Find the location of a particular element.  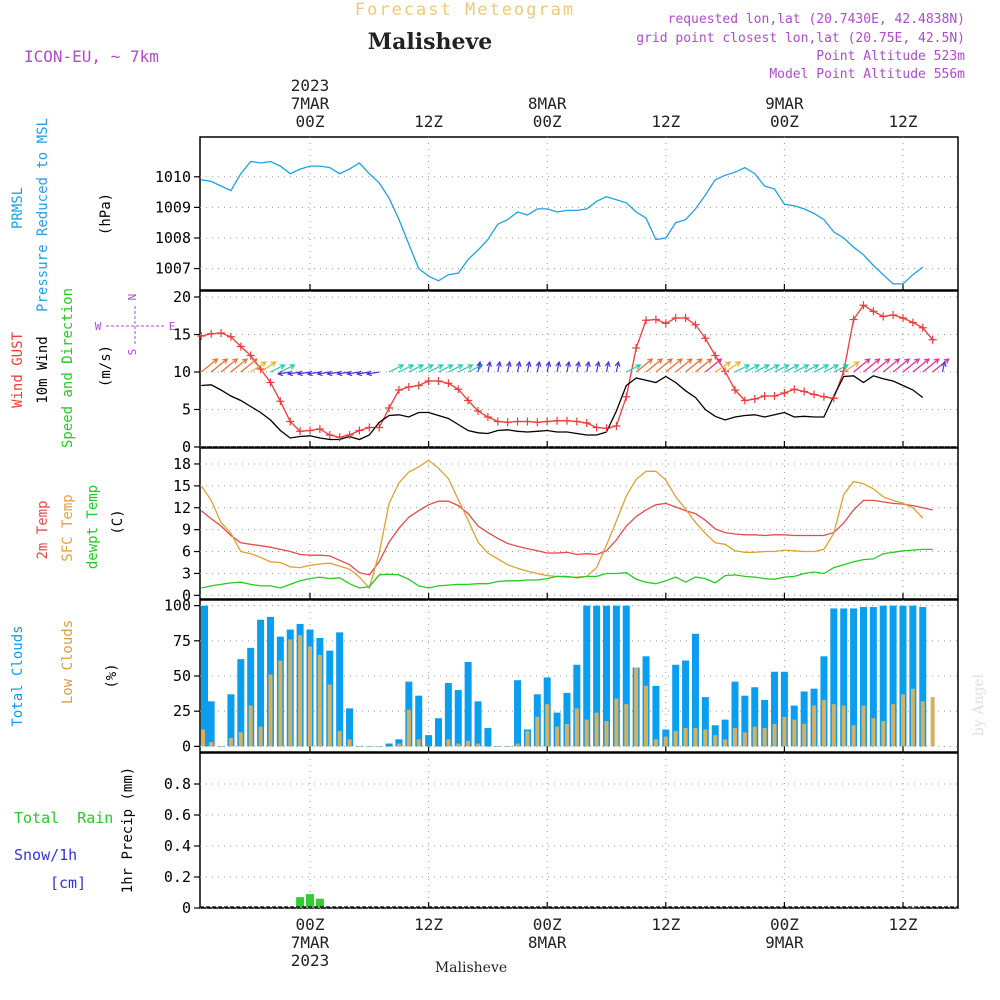

time-tick-bottom-5-0: 12Z is located at coordinates (903, 924).